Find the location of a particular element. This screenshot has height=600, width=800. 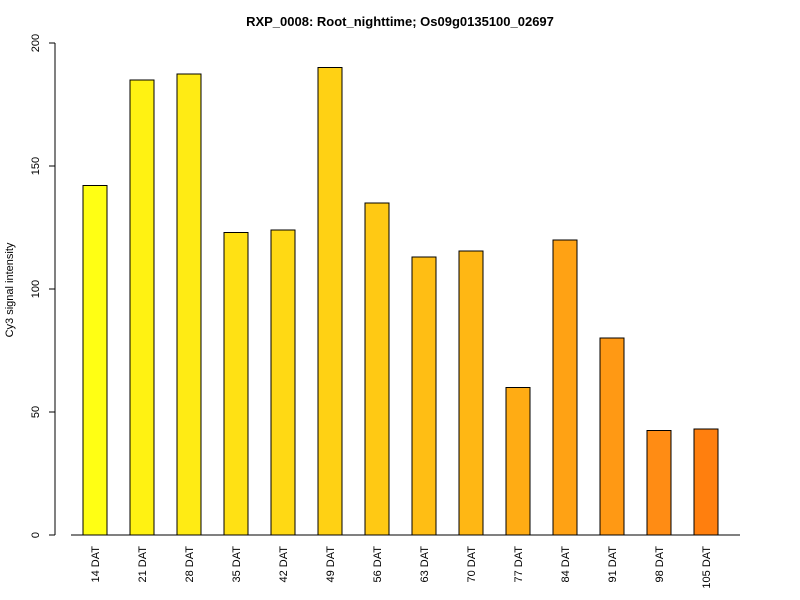

x-tick-label: 77 DAT is located at coordinates (519, 564).